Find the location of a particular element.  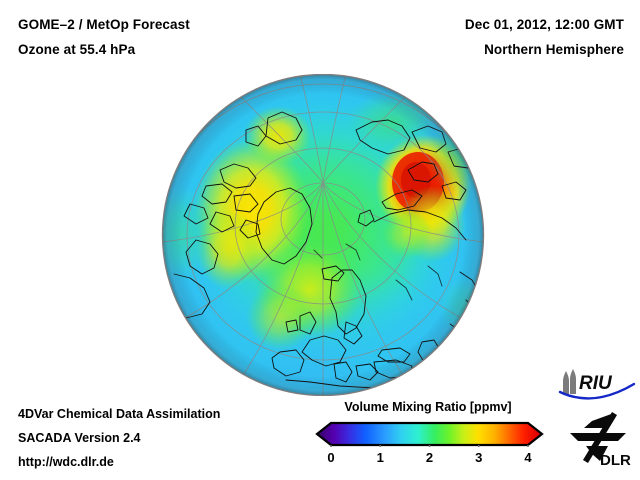

colorbar-tick-labels: 0 1 2 3 4 is located at coordinates (430, 461).